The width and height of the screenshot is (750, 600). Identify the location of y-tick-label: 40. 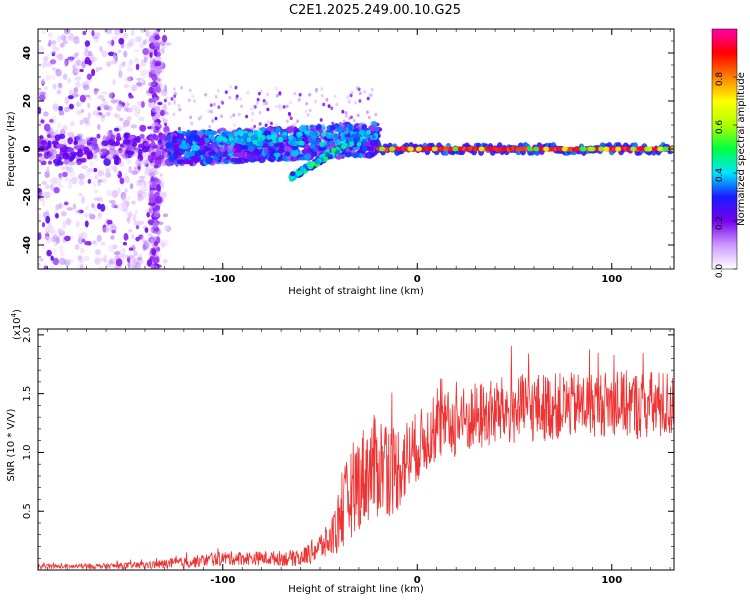
(27, 53).